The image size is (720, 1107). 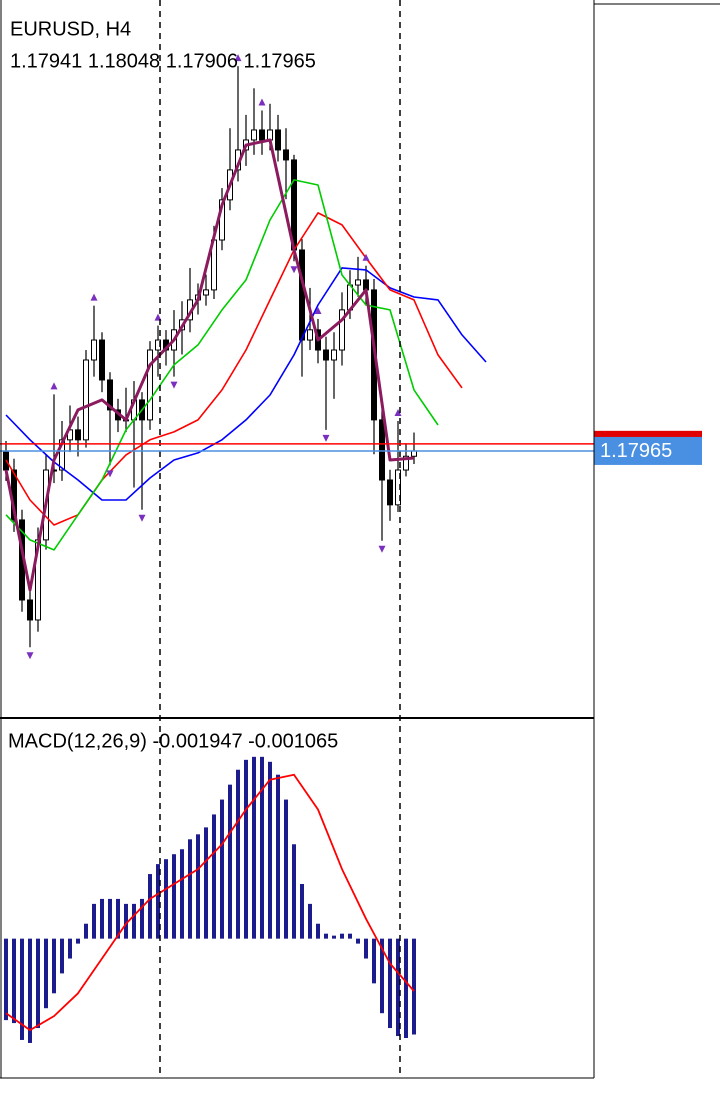 I want to click on symbol-title: EURUSD, H4, so click(x=70, y=29).